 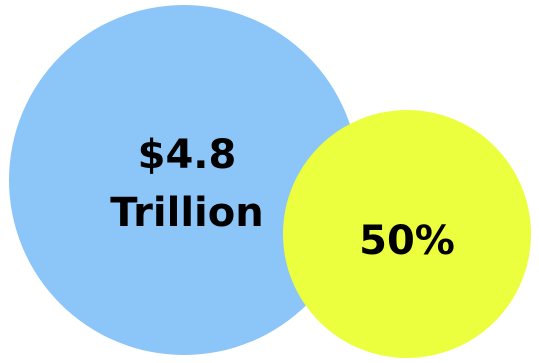 I want to click on big-circle-unit: Trillion, so click(x=186, y=213).